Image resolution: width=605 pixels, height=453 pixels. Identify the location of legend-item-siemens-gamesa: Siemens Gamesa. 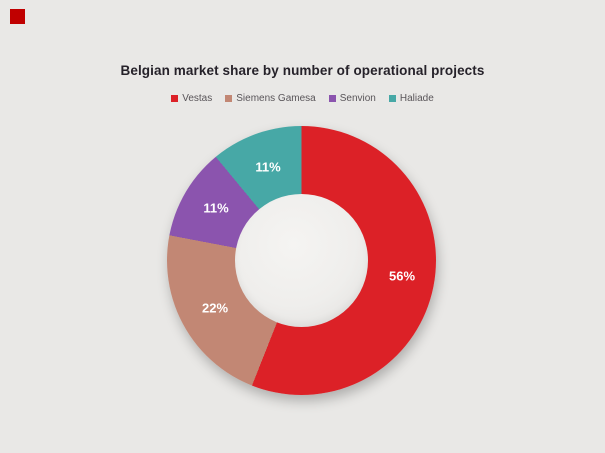
(270, 98).